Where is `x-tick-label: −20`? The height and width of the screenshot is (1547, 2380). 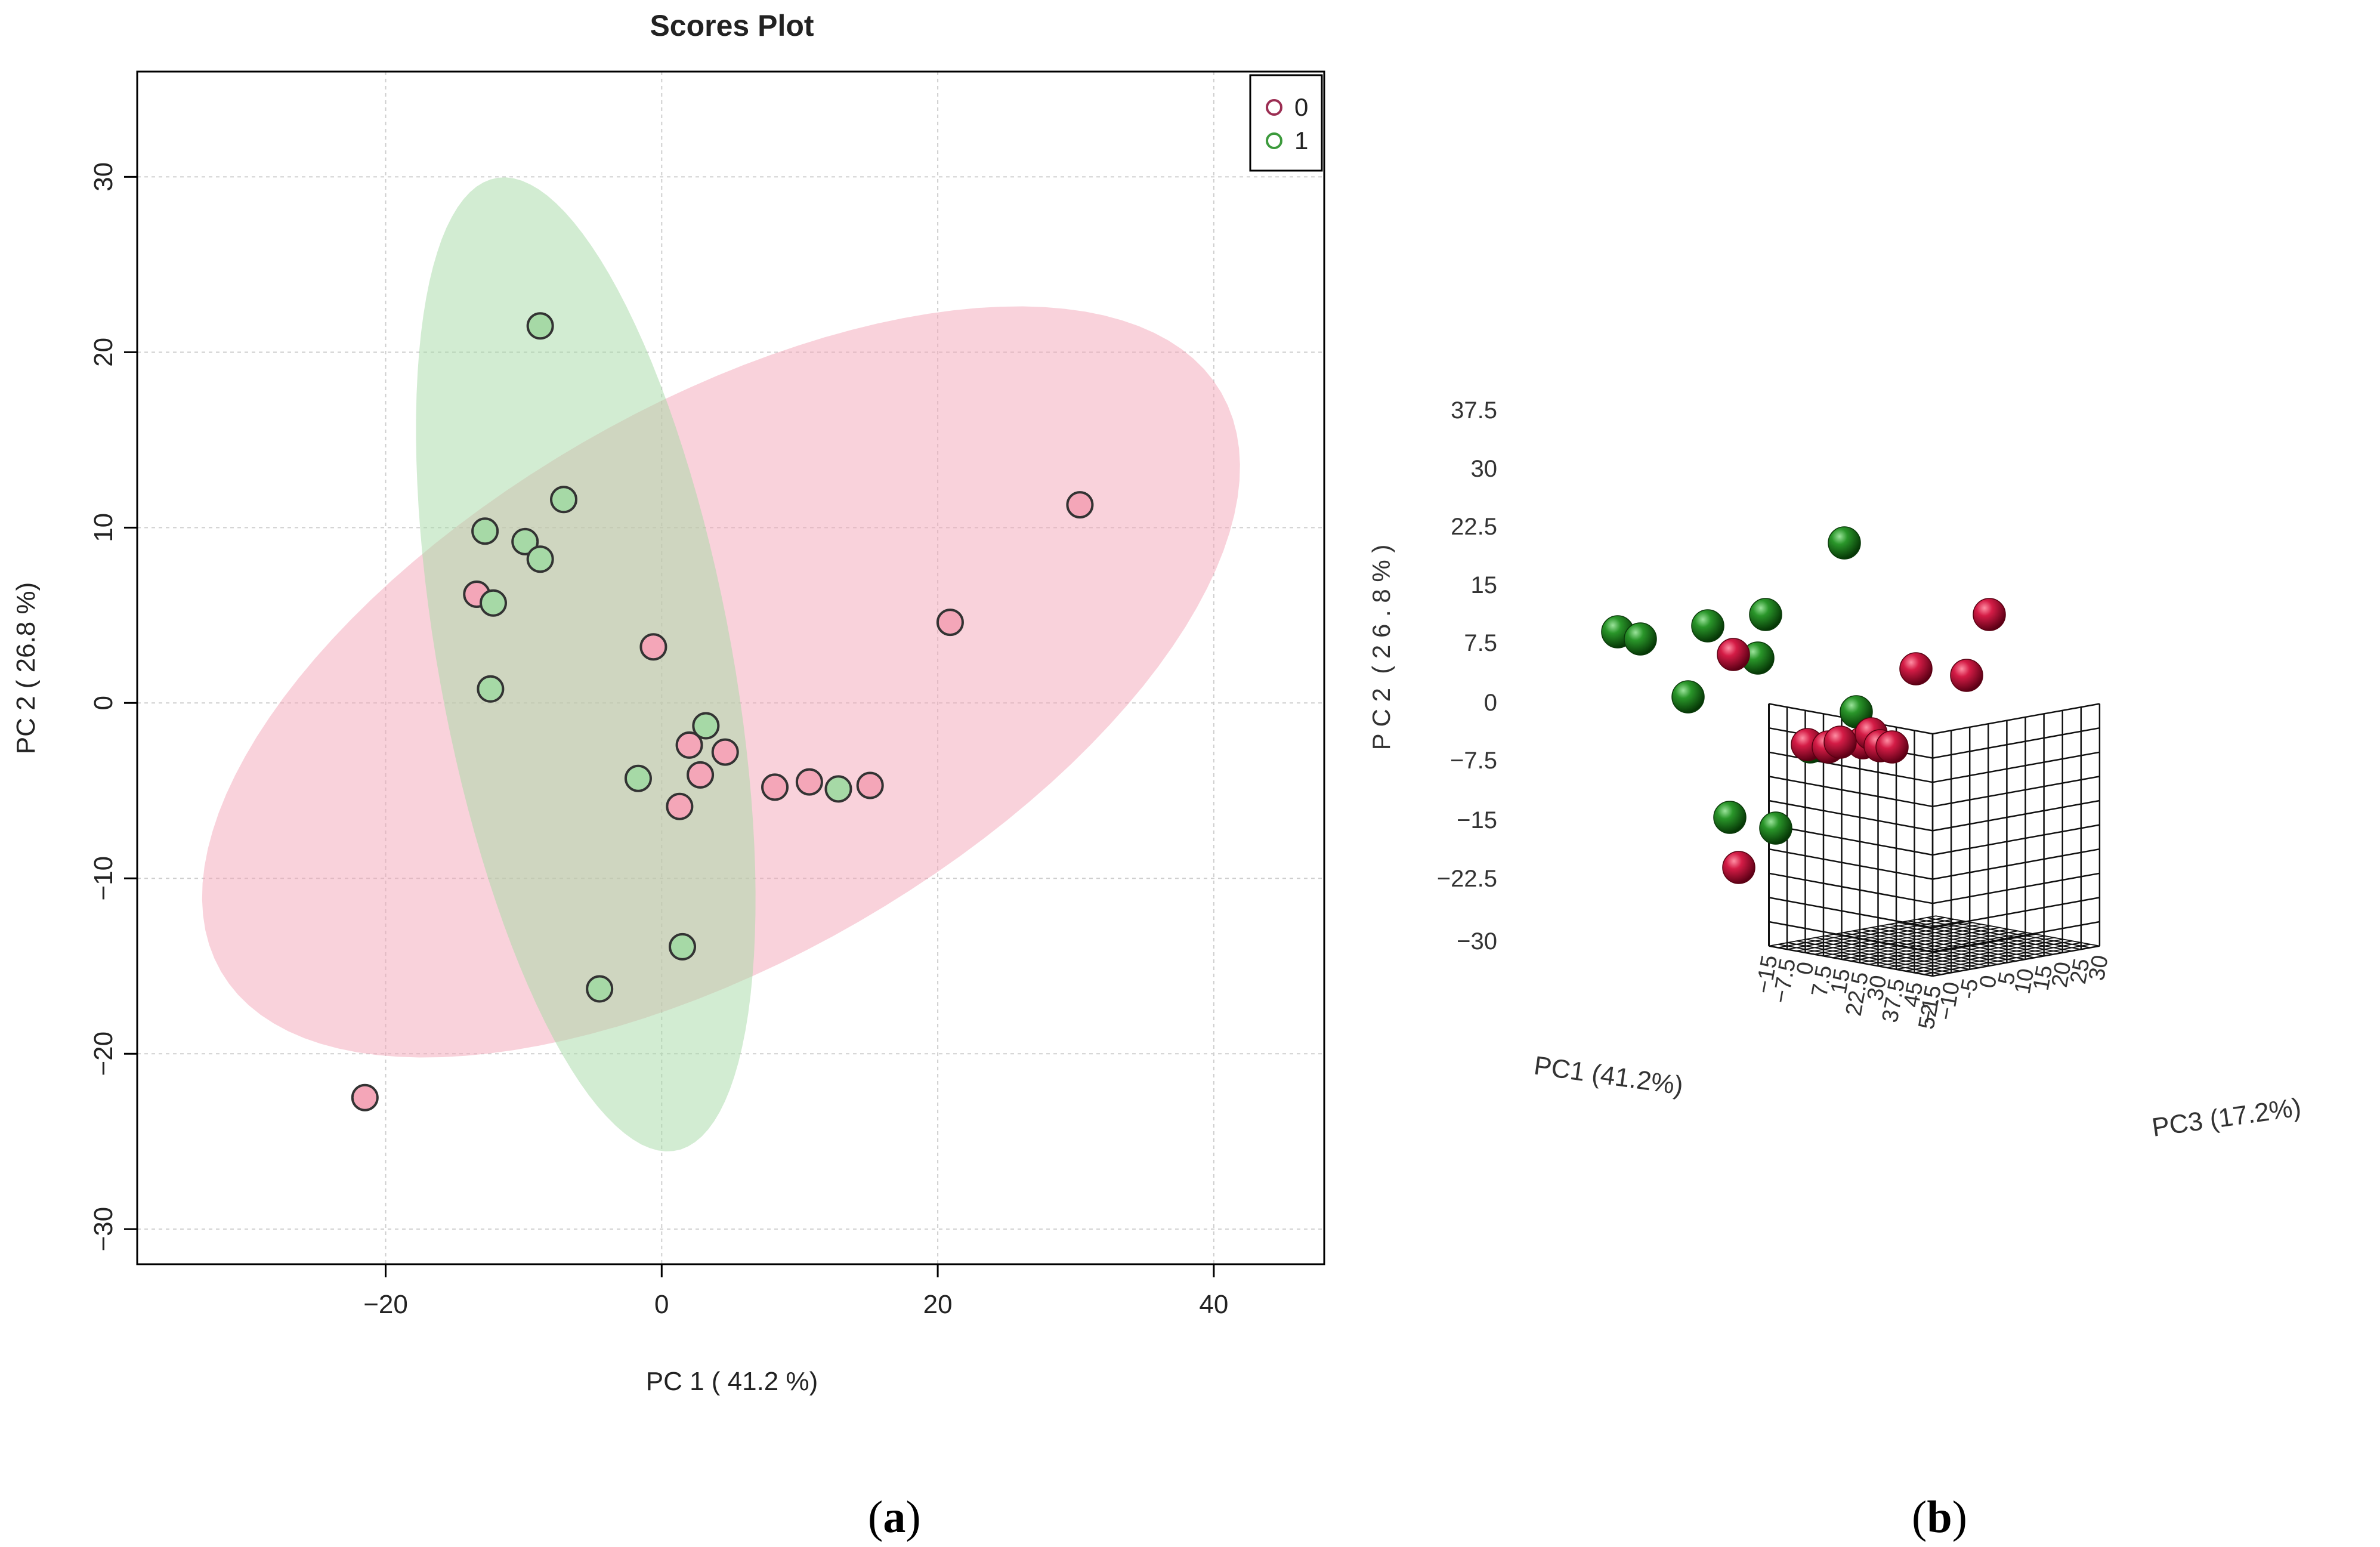 x-tick-label: −20 is located at coordinates (385, 1305).